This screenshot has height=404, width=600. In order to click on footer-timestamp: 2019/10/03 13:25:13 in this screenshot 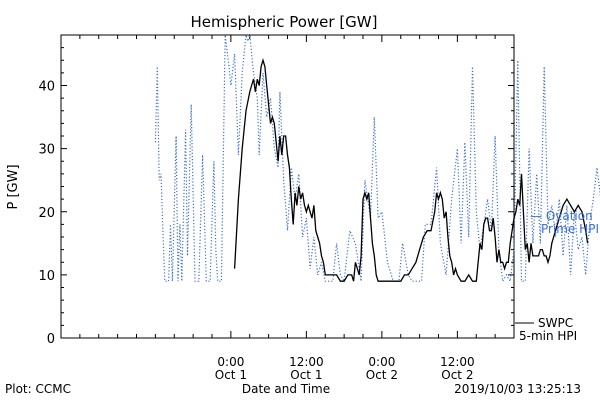, I will do `click(517, 389)`.